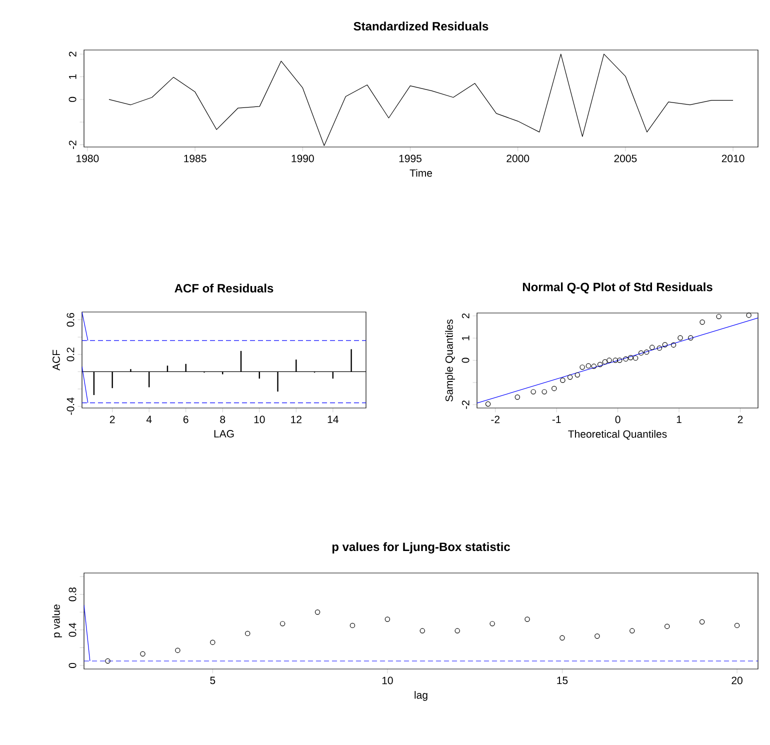  I want to click on x-tick-label: 14, so click(333, 419).